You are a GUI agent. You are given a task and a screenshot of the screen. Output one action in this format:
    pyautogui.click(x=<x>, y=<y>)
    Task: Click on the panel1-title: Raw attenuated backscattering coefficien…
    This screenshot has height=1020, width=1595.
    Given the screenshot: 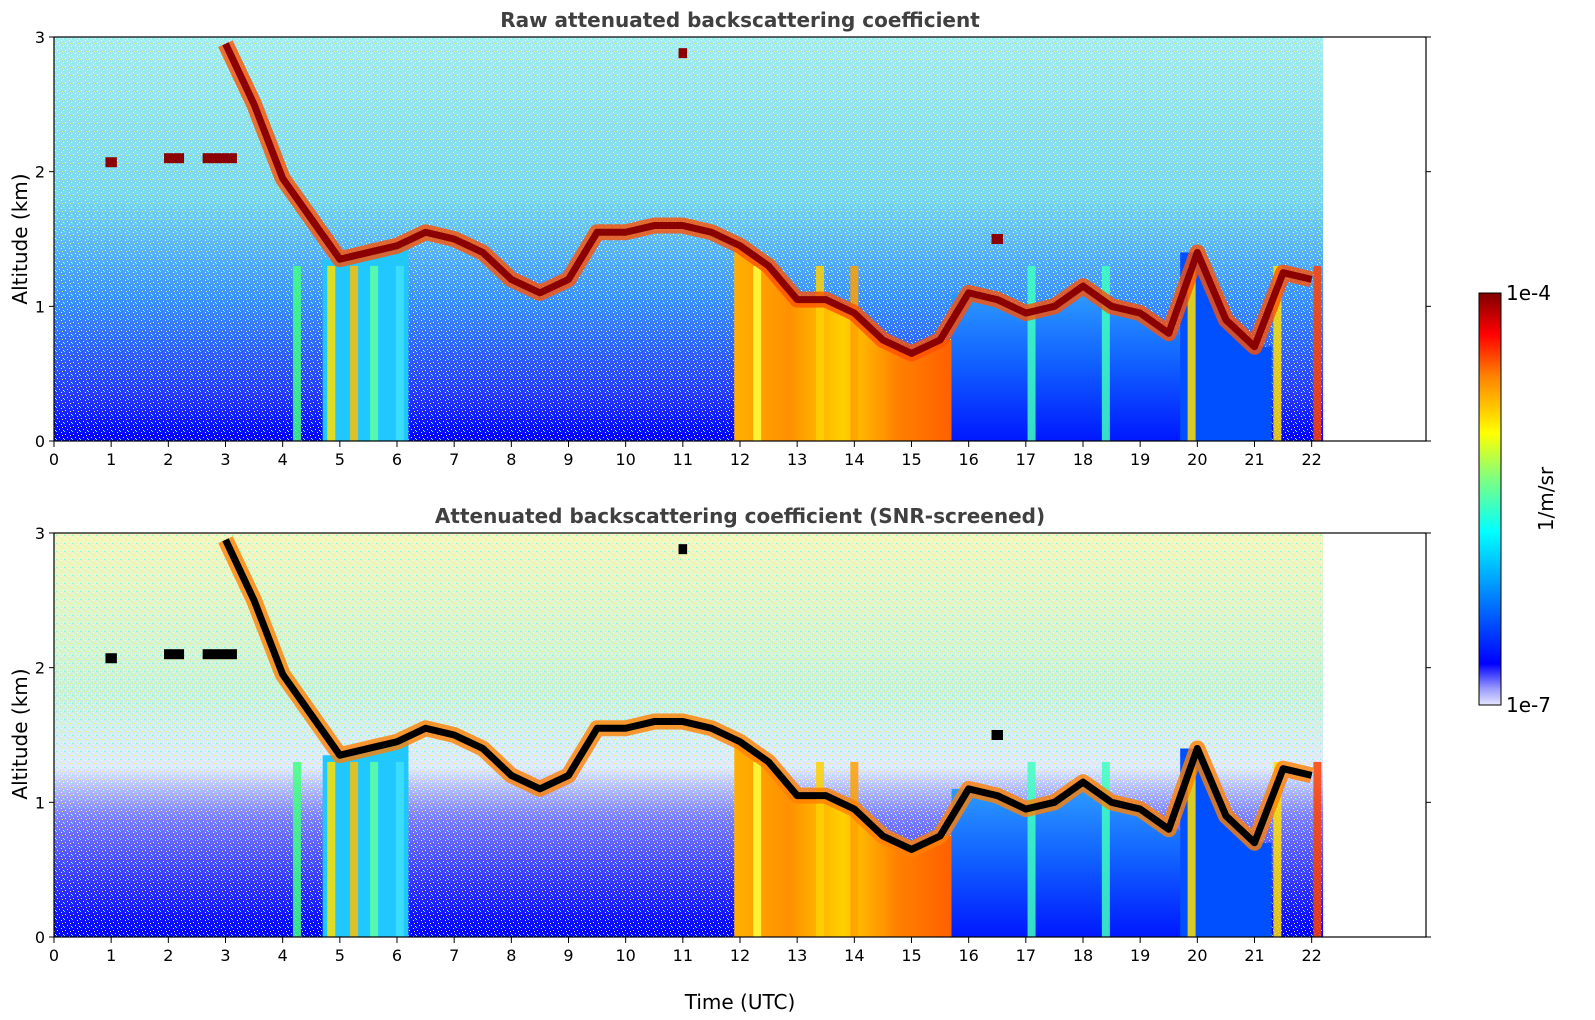 What is the action you would take?
    pyautogui.click(x=740, y=20)
    